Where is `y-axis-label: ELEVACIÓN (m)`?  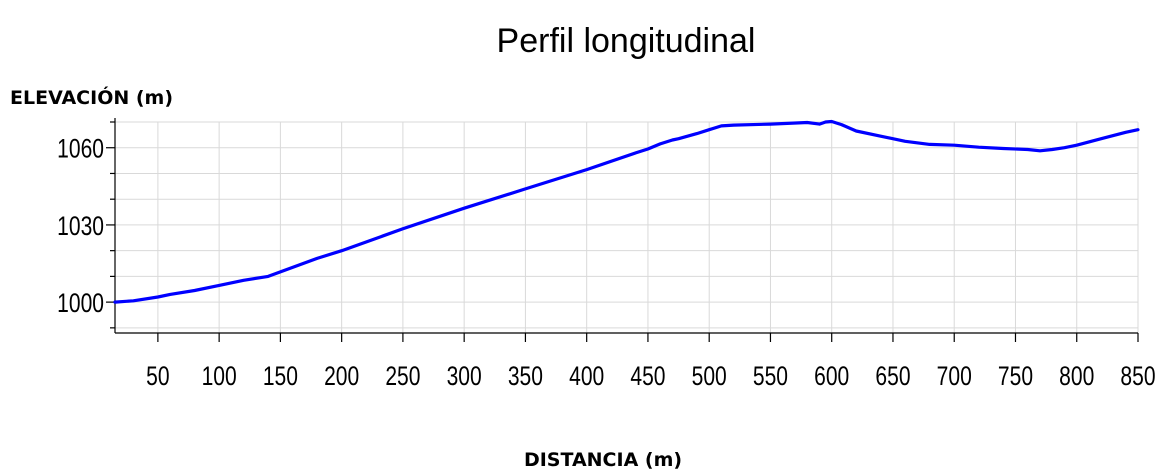
y-axis-label: ELEVACIÓN (m) is located at coordinates (91, 97).